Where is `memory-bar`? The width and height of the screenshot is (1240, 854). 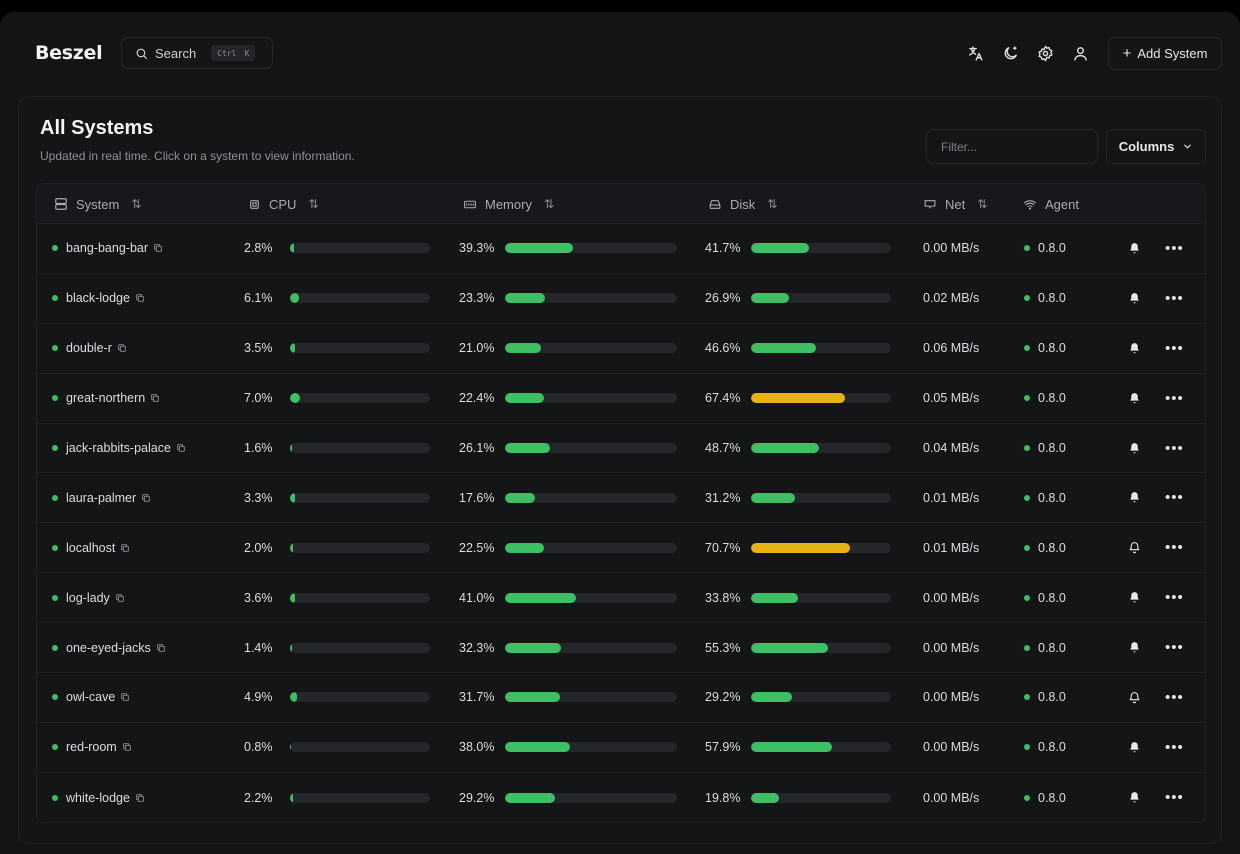
memory-bar is located at coordinates (591, 348).